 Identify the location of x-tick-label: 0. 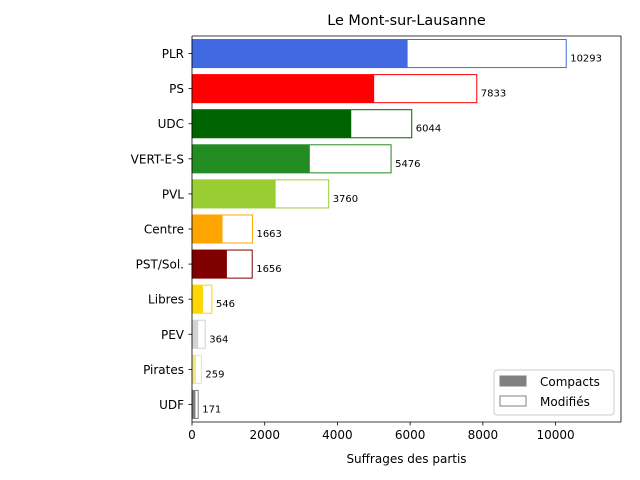
(192, 435).